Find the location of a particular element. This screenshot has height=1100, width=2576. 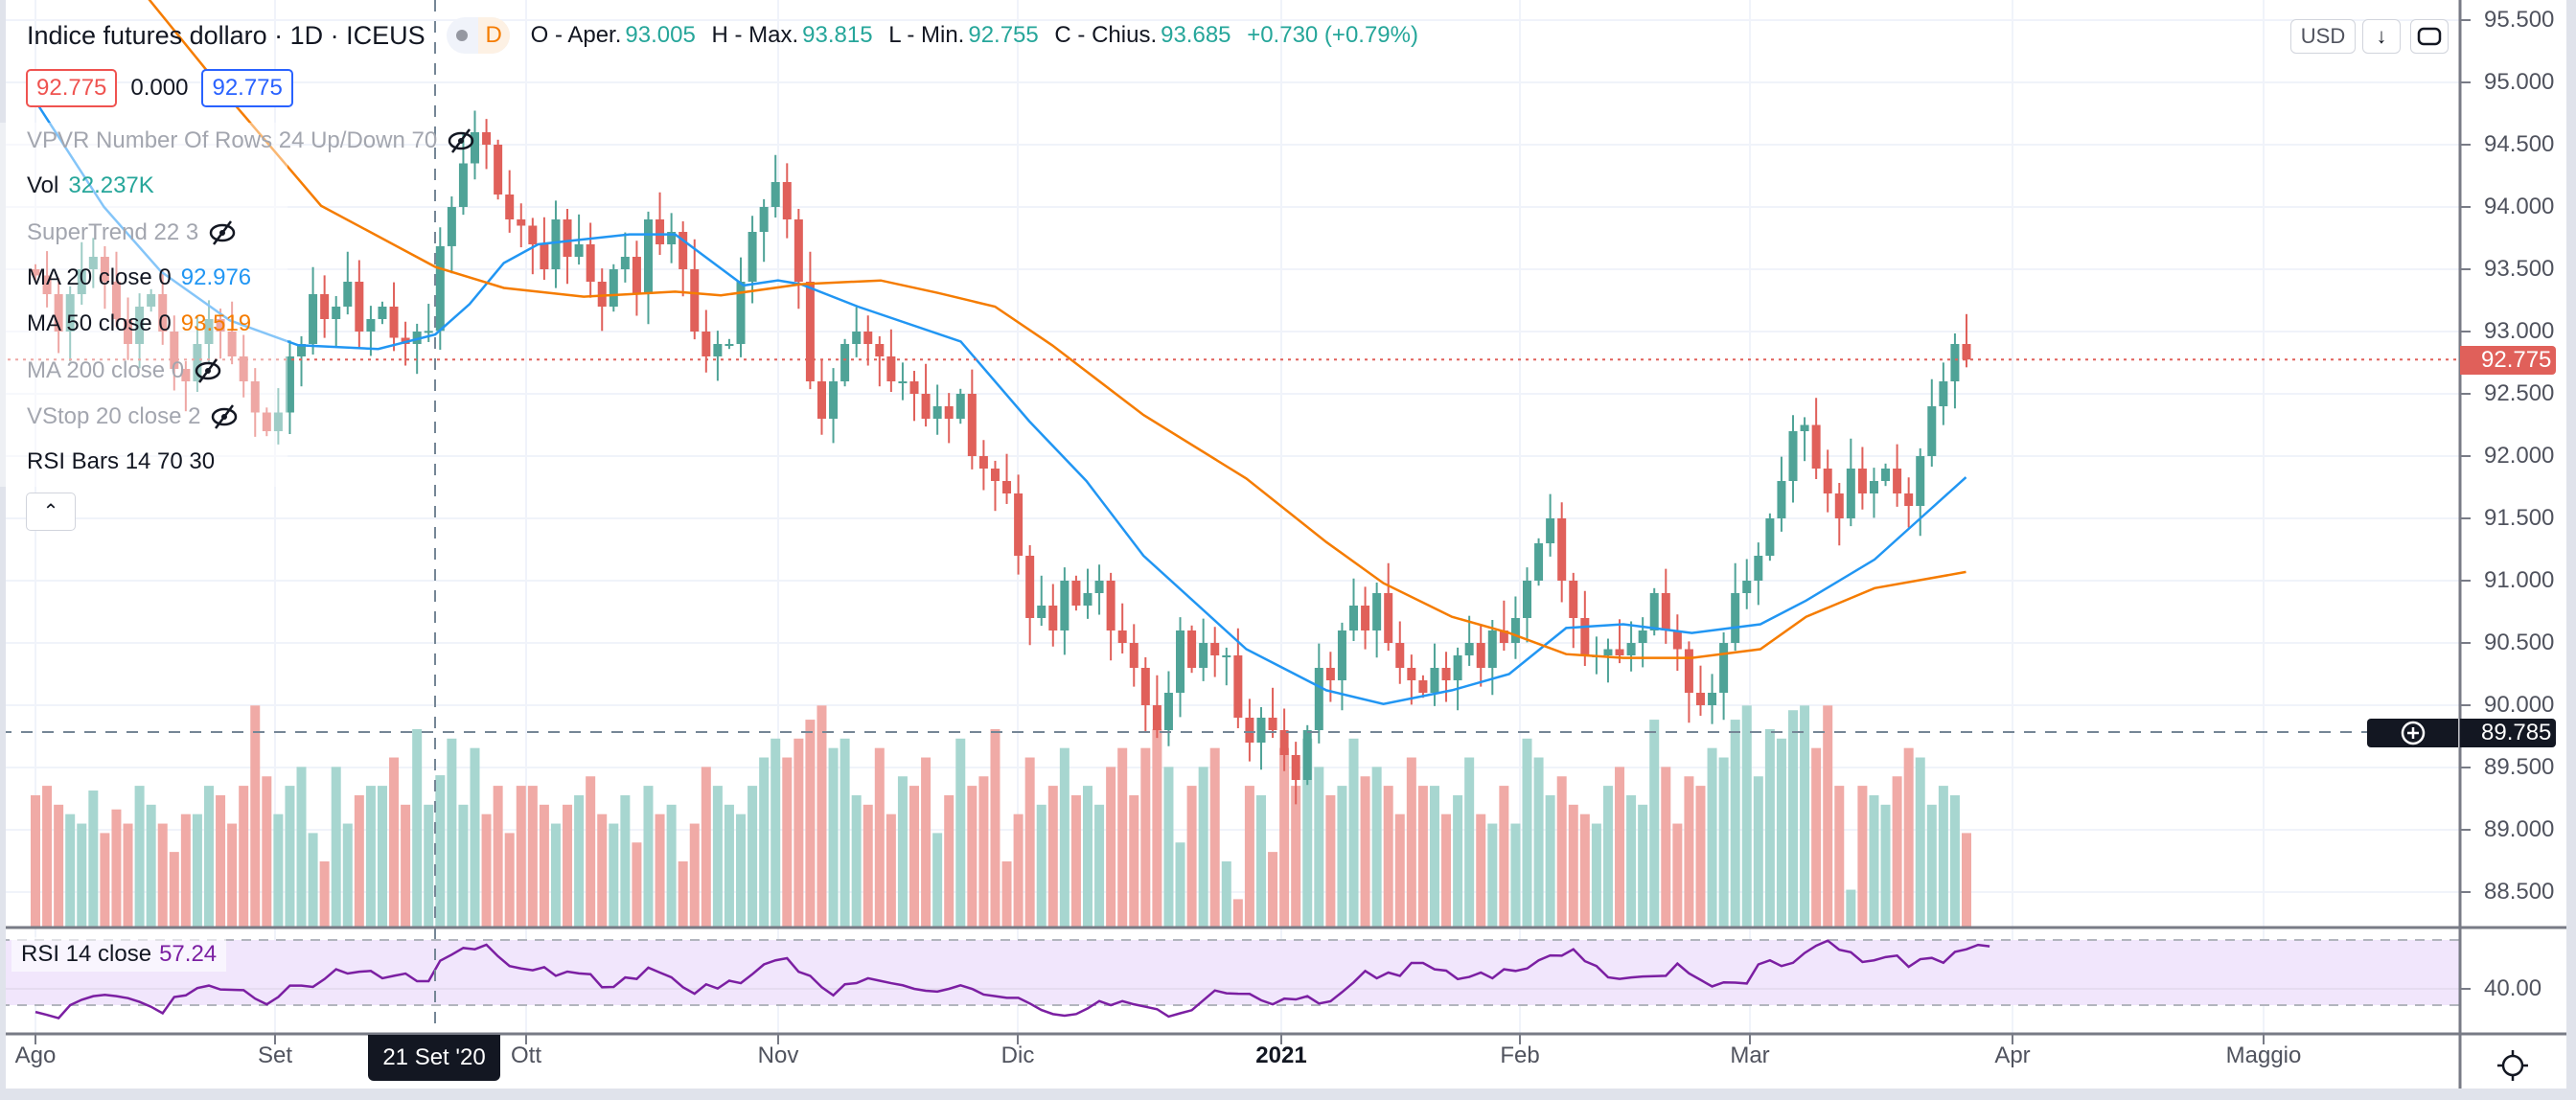

rsi-value: 57.24 is located at coordinates (188, 954).